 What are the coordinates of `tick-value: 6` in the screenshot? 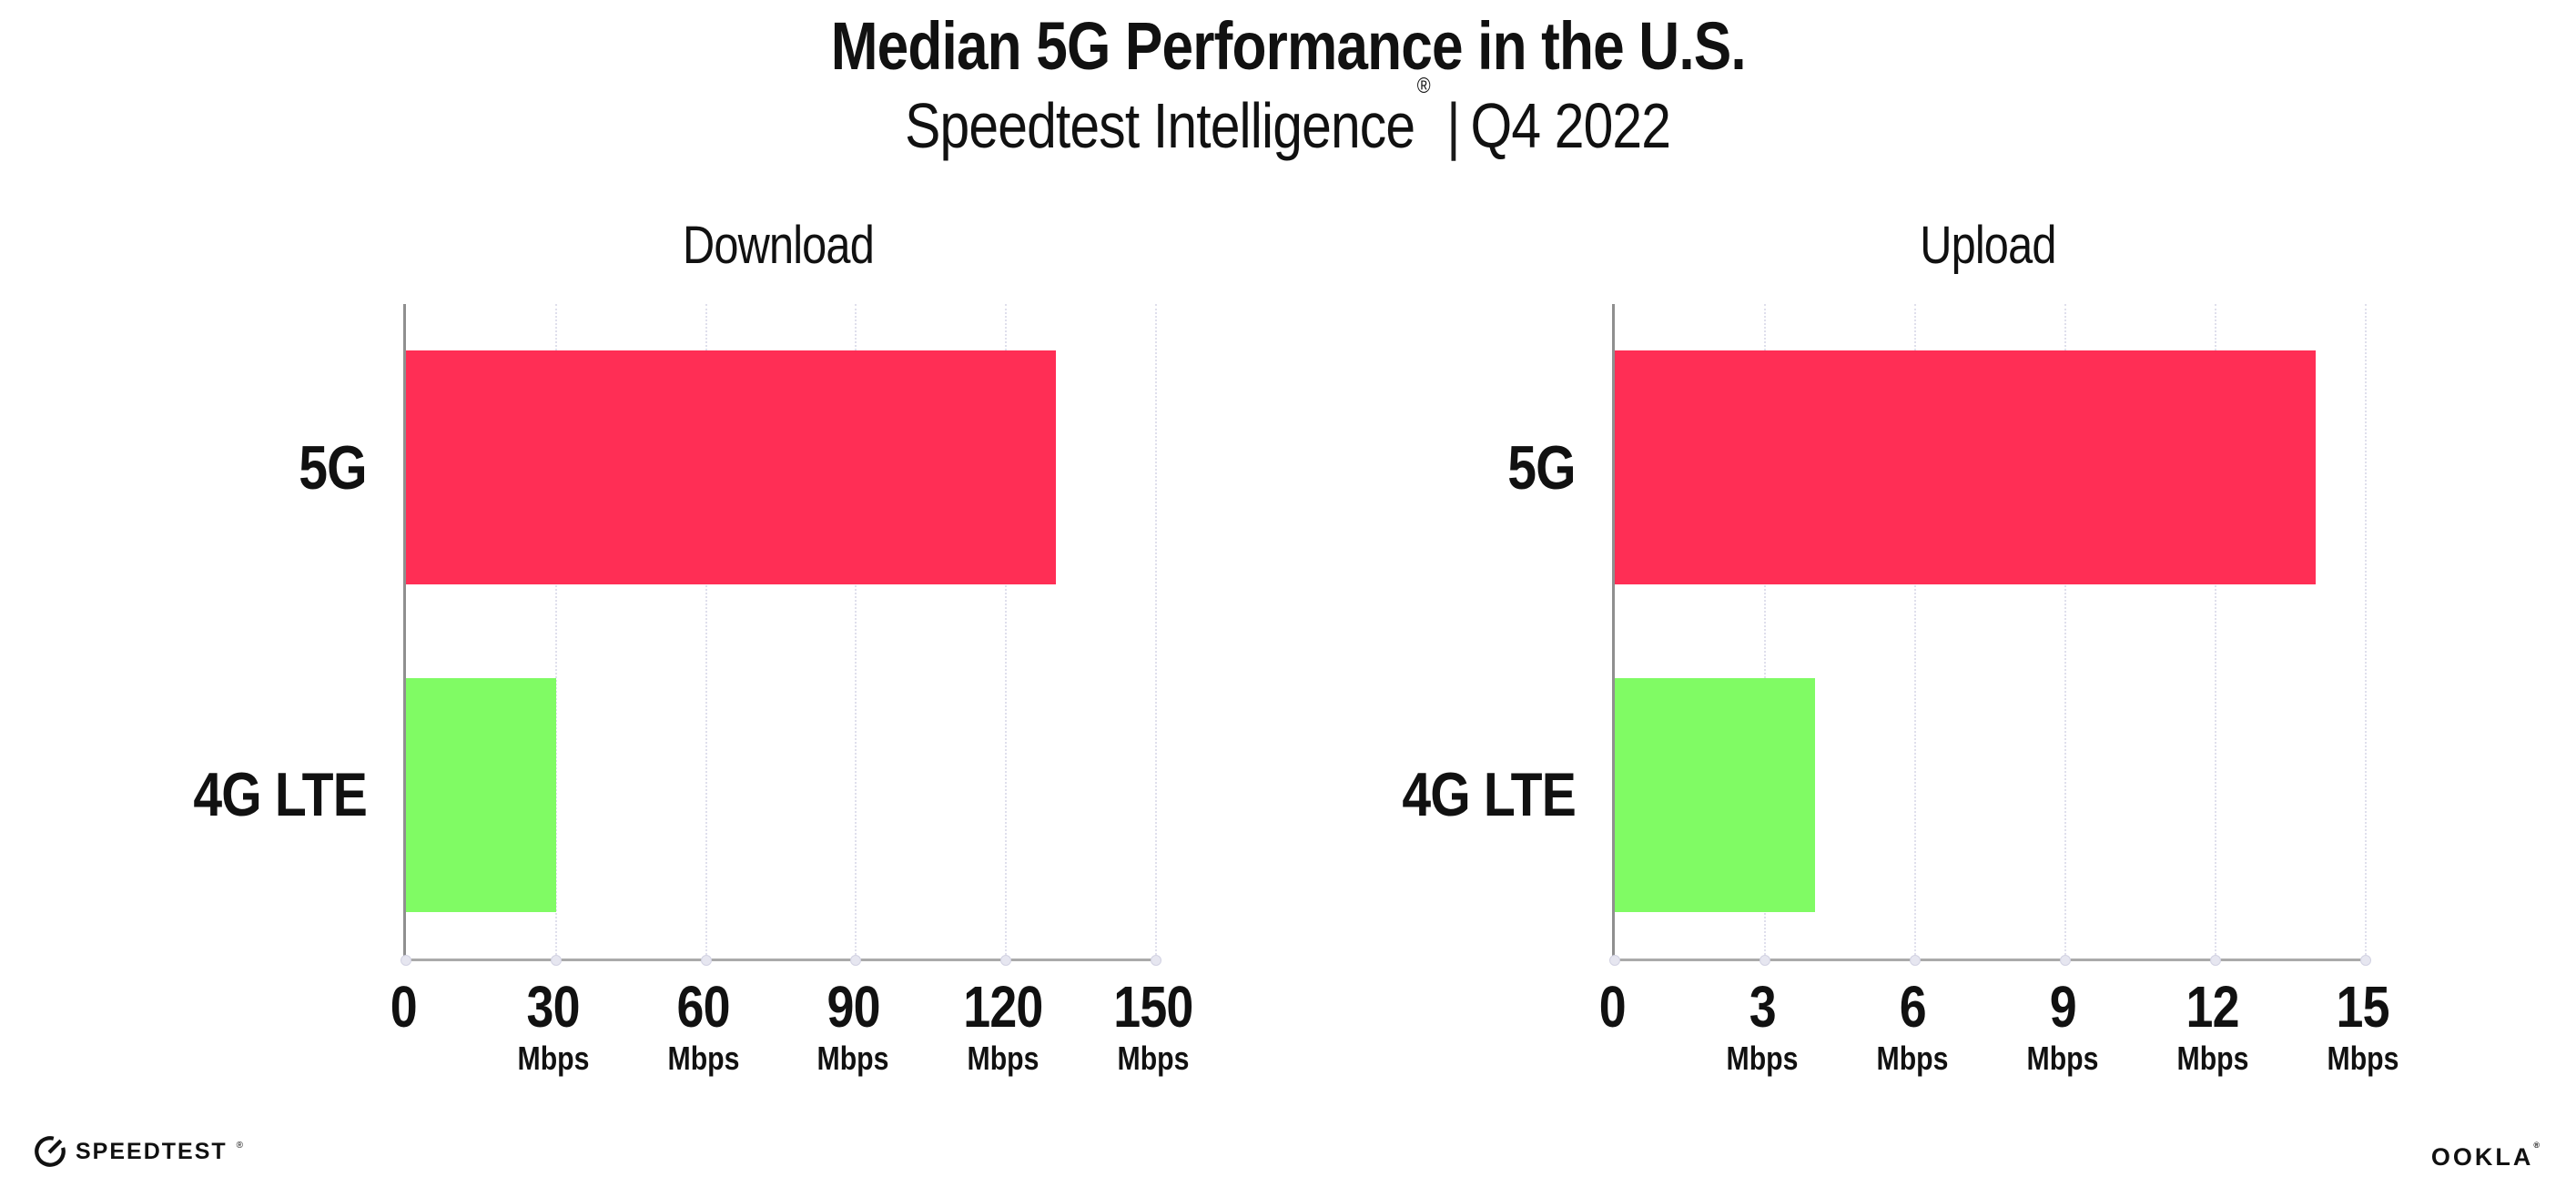 It's located at (1912, 1007).